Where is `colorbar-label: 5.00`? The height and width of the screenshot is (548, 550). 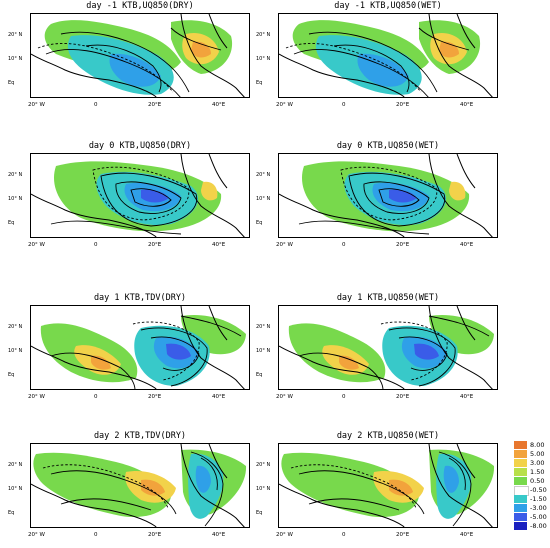 colorbar-label: 5.00 is located at coordinates (537, 454).